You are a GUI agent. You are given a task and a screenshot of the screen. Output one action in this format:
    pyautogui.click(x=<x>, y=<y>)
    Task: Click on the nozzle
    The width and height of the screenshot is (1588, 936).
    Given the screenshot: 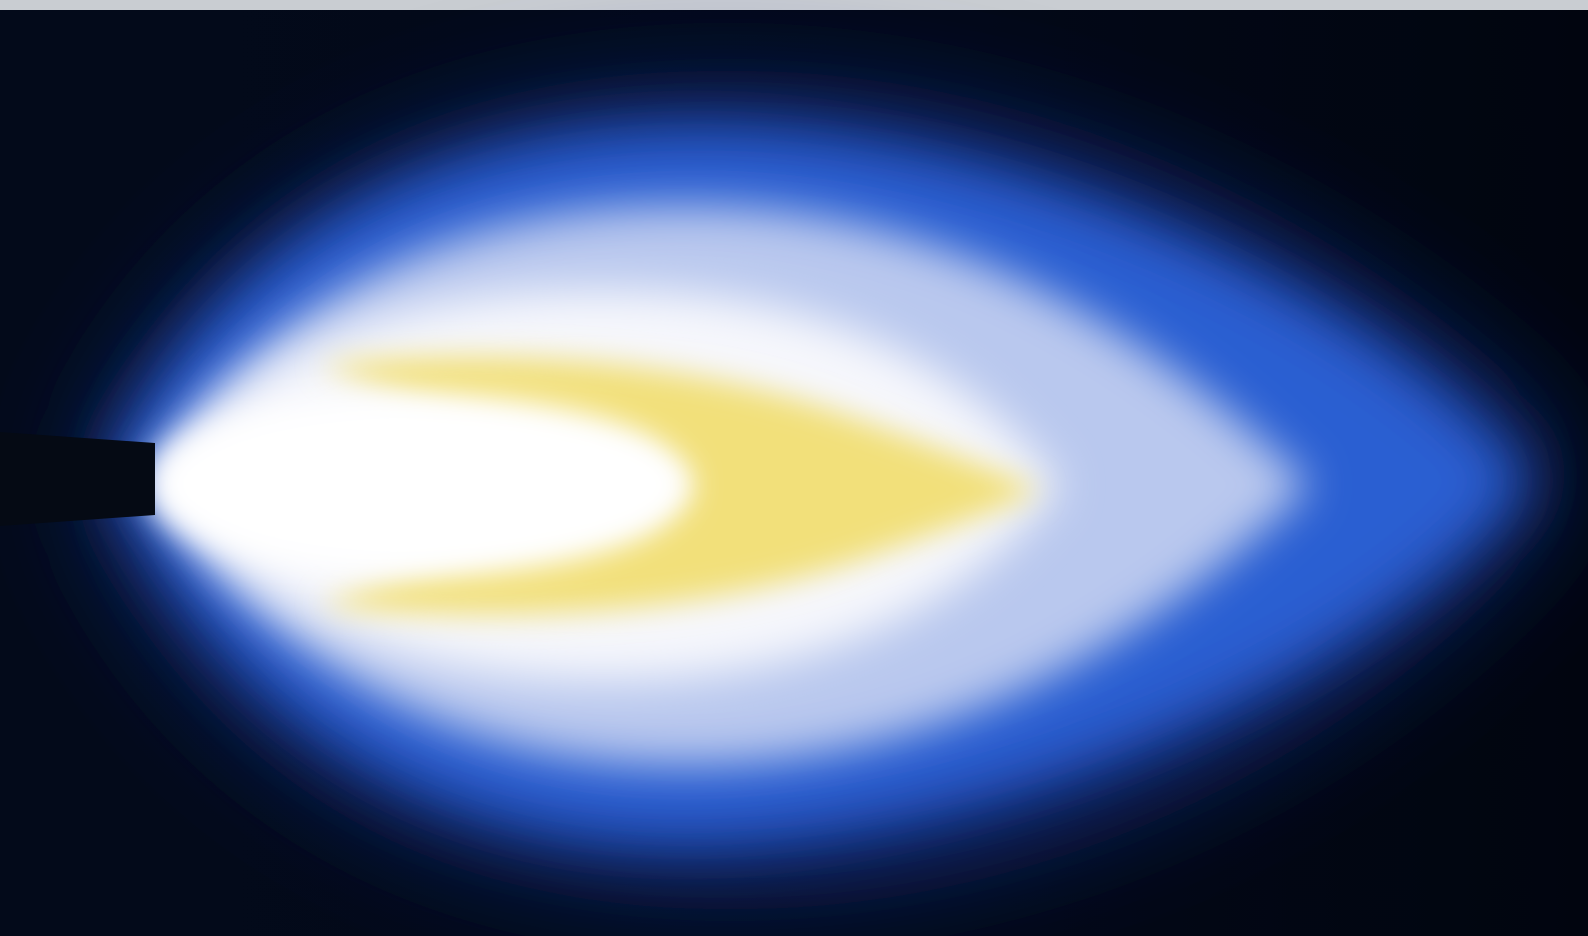 What is the action you would take?
    pyautogui.click(x=77, y=479)
    